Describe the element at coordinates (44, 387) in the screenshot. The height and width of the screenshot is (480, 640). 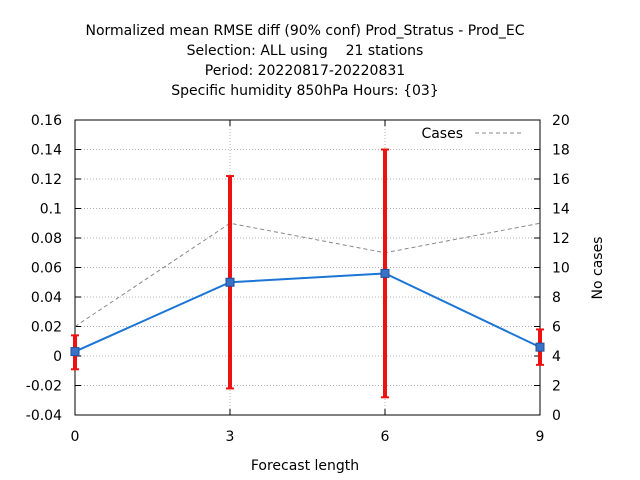
I see `y-tick-label: -0.02` at that location.